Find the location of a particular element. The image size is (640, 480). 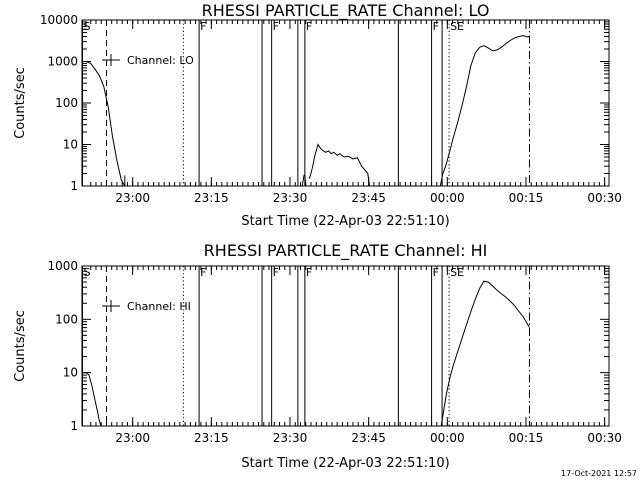

legend-label: Channel: LO is located at coordinates (160, 60).